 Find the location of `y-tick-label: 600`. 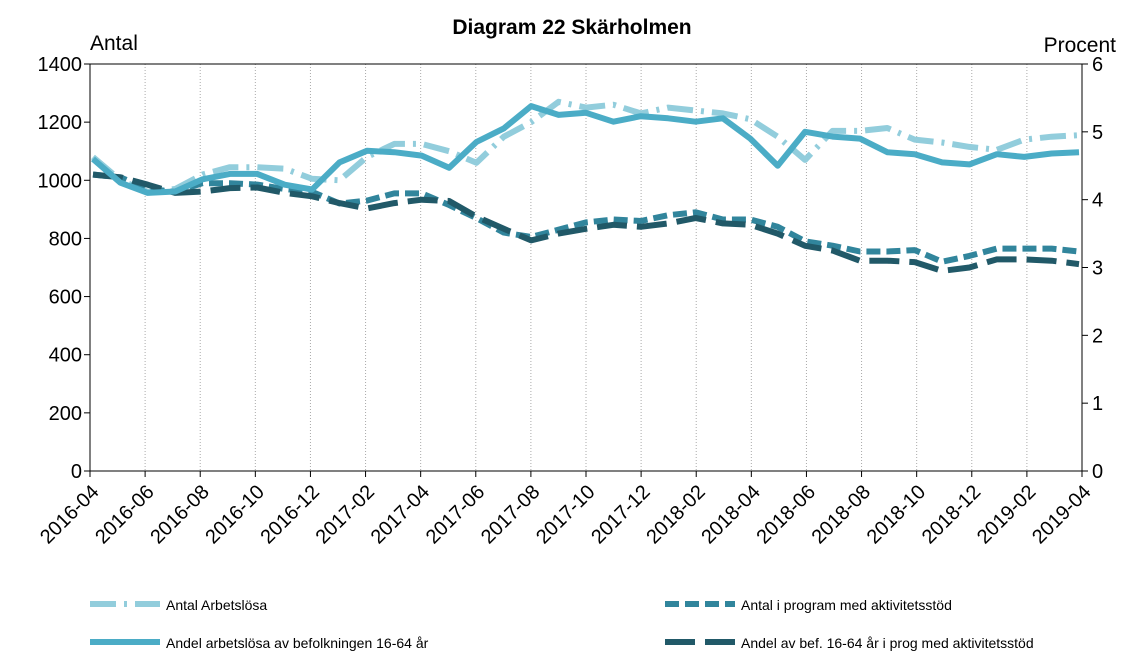

y-tick-label: 600 is located at coordinates (65, 298).